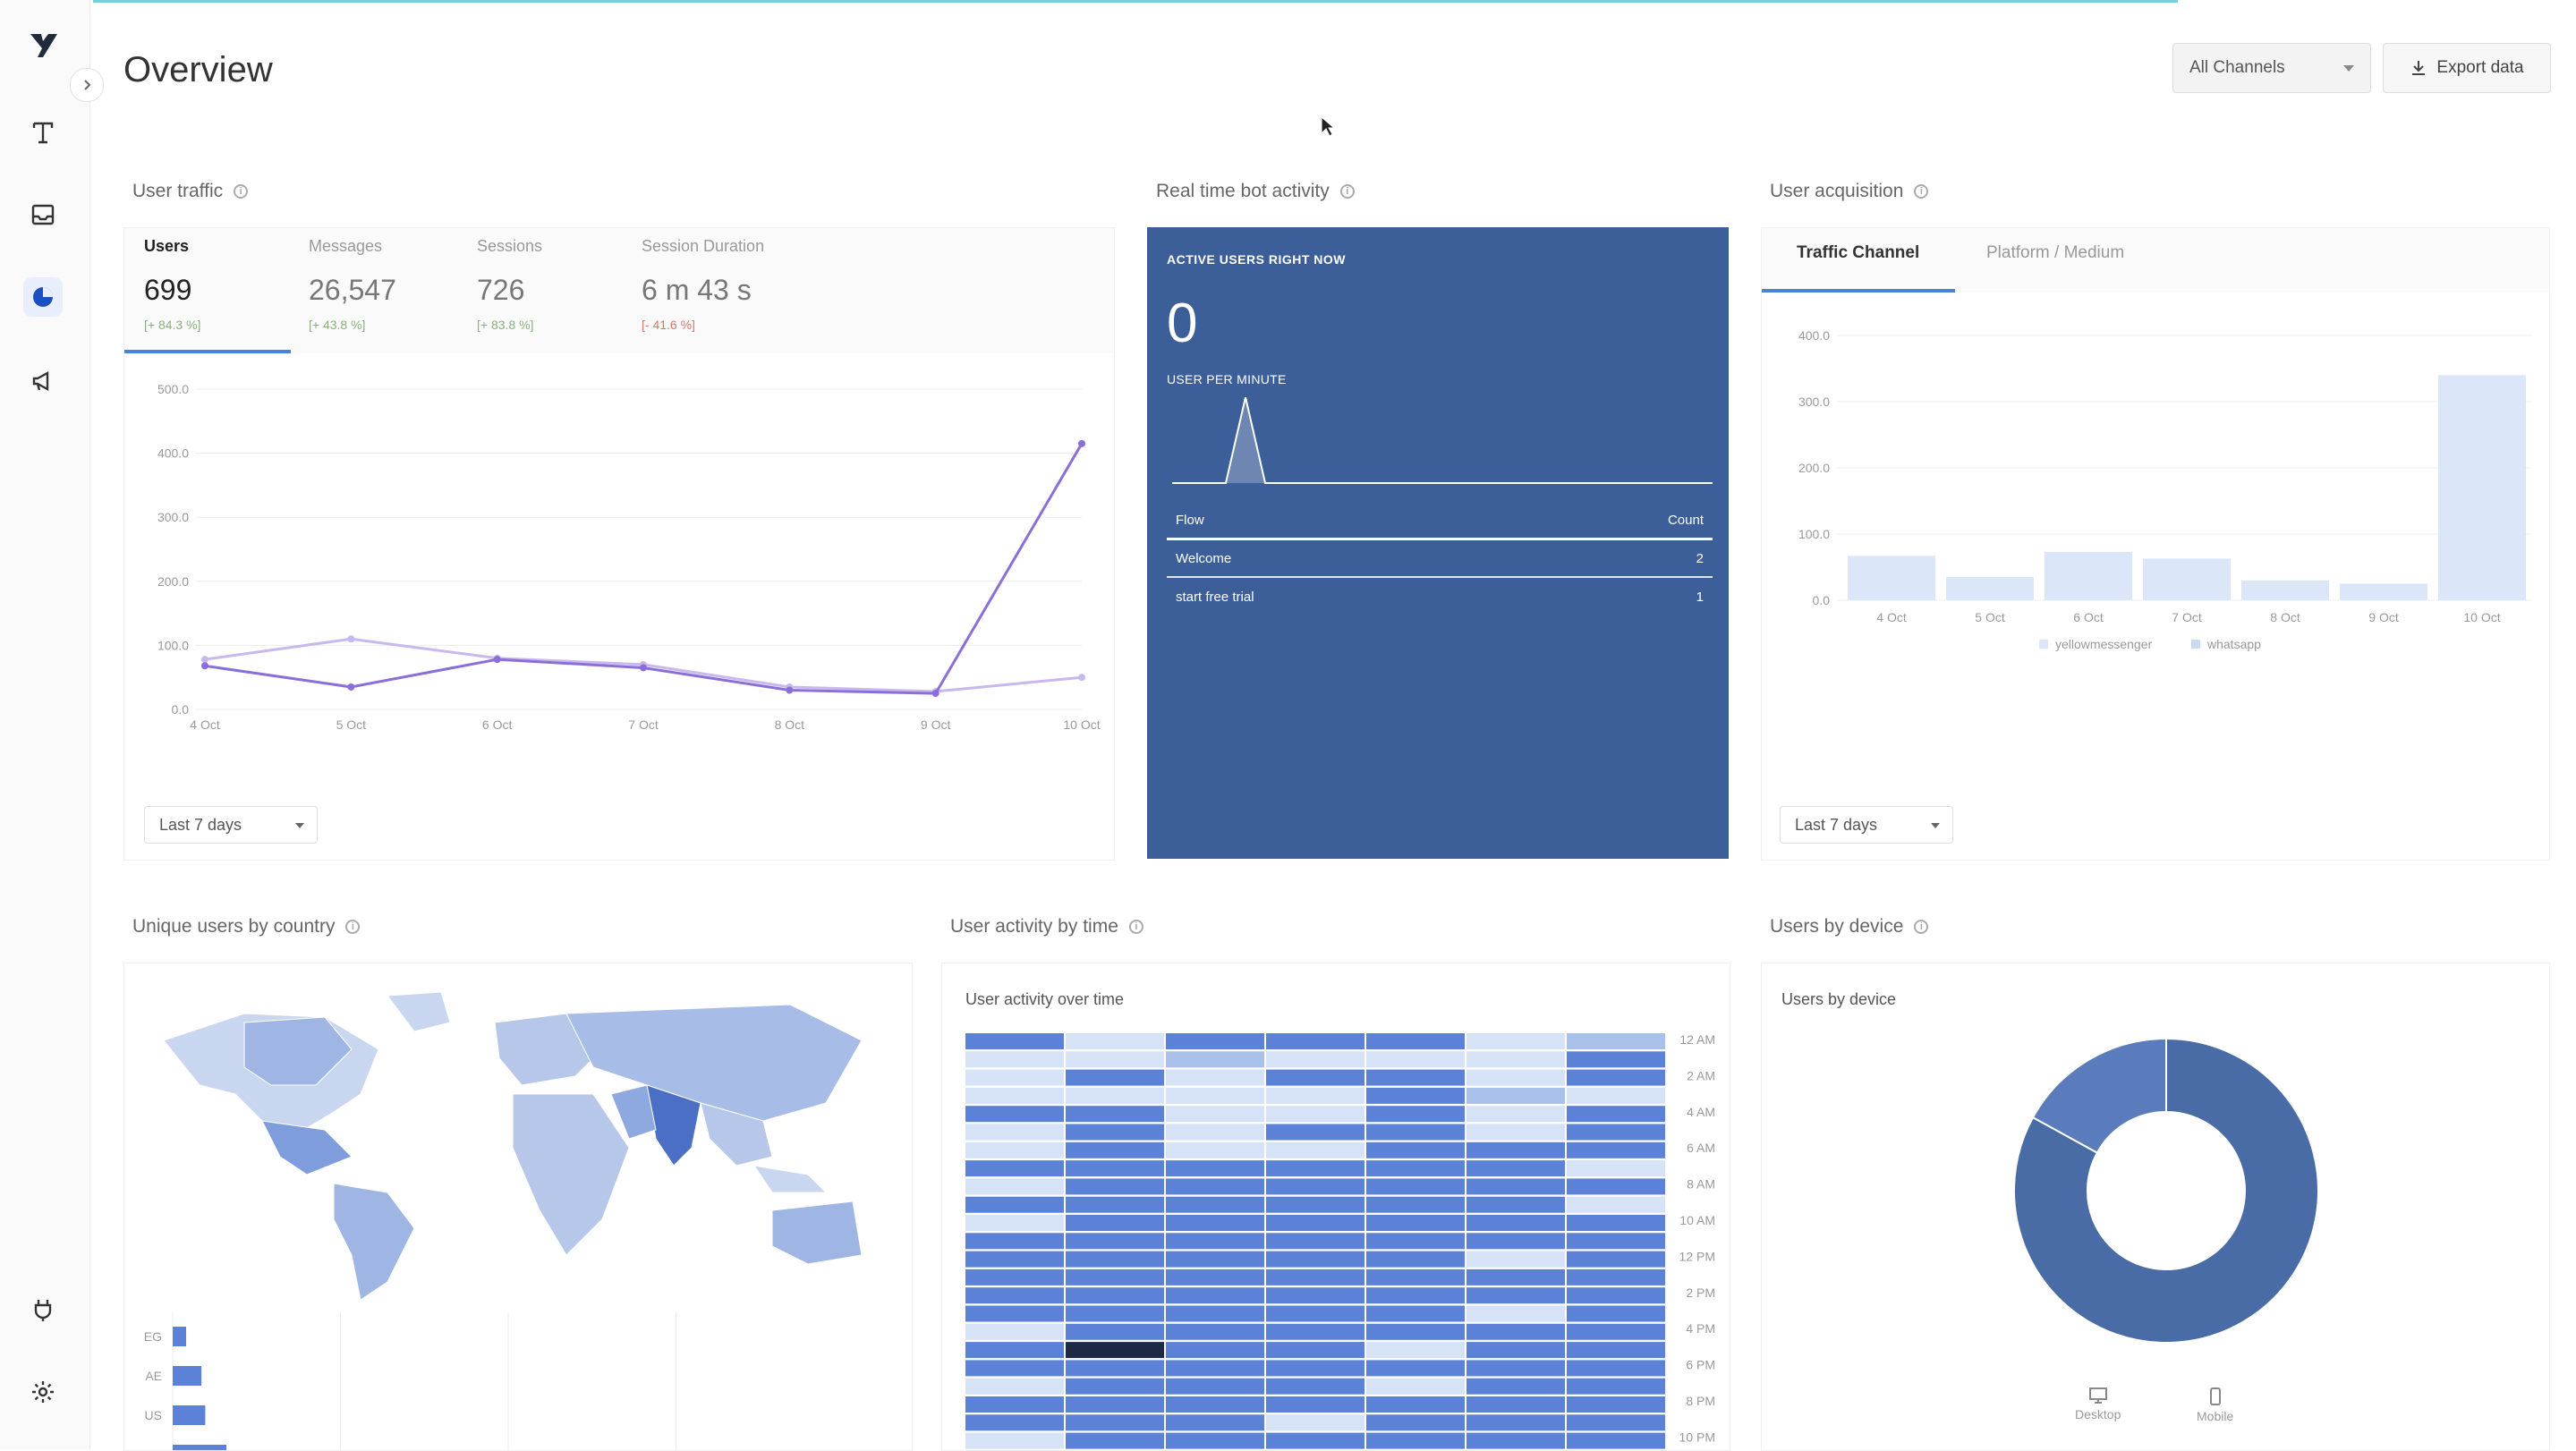 This screenshot has width=2576, height=1451. What do you see at coordinates (172, 284) in the screenshot?
I see `tab-users: Users 699 [+ 84.3 %]` at bounding box center [172, 284].